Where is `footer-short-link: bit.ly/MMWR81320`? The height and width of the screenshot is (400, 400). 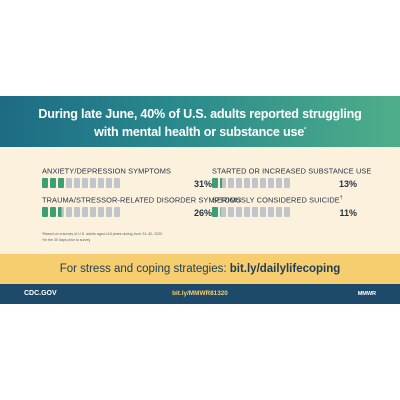
footer-short-link: bit.ly/MMWR81320 is located at coordinates (200, 293).